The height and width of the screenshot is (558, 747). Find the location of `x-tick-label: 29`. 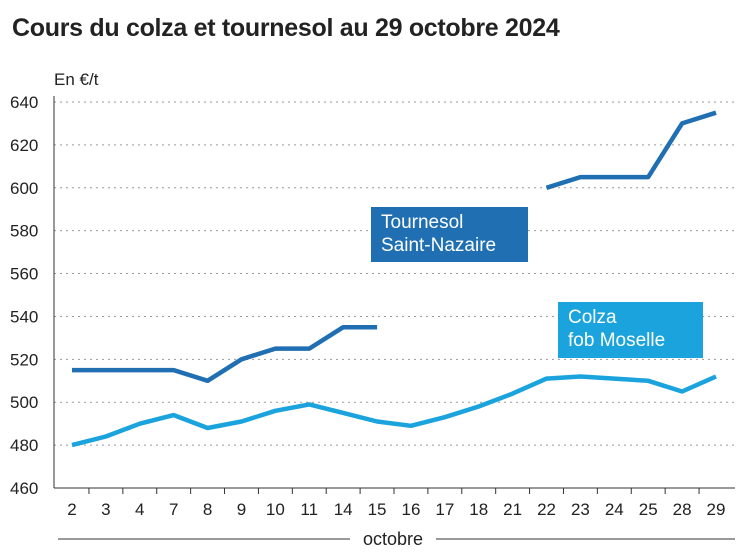

x-tick-label: 29 is located at coordinates (716, 509).